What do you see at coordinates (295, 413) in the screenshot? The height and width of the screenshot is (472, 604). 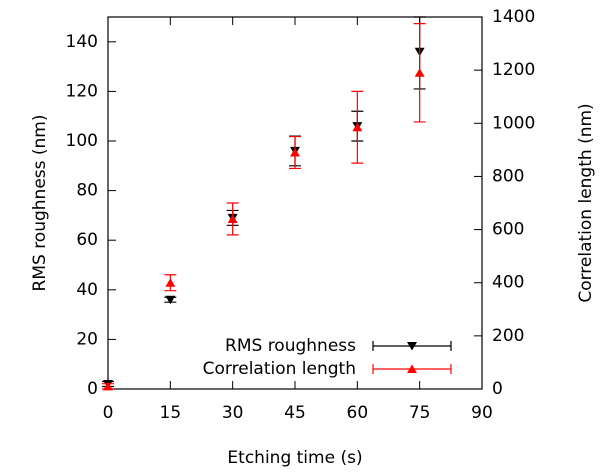 I see `x-tick-label: 45` at bounding box center [295, 413].